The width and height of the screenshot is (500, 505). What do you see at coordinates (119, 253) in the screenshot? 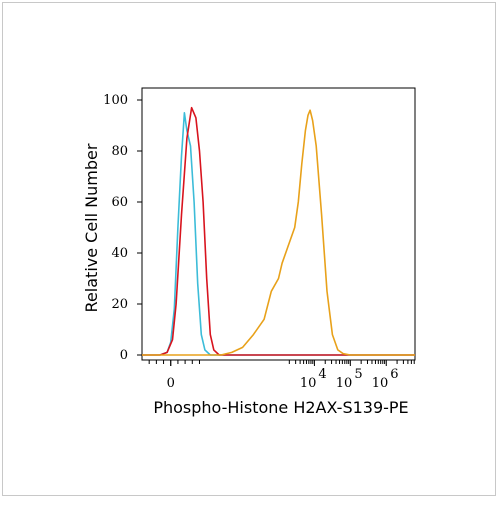
I see `y-tick-label: 40` at bounding box center [119, 253].